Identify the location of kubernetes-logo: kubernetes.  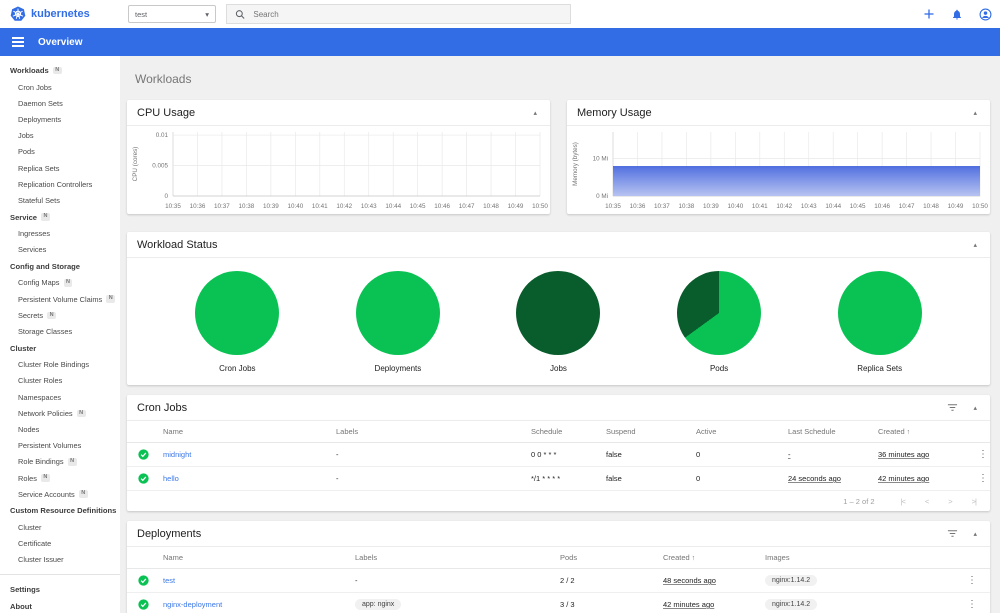
(60, 14).